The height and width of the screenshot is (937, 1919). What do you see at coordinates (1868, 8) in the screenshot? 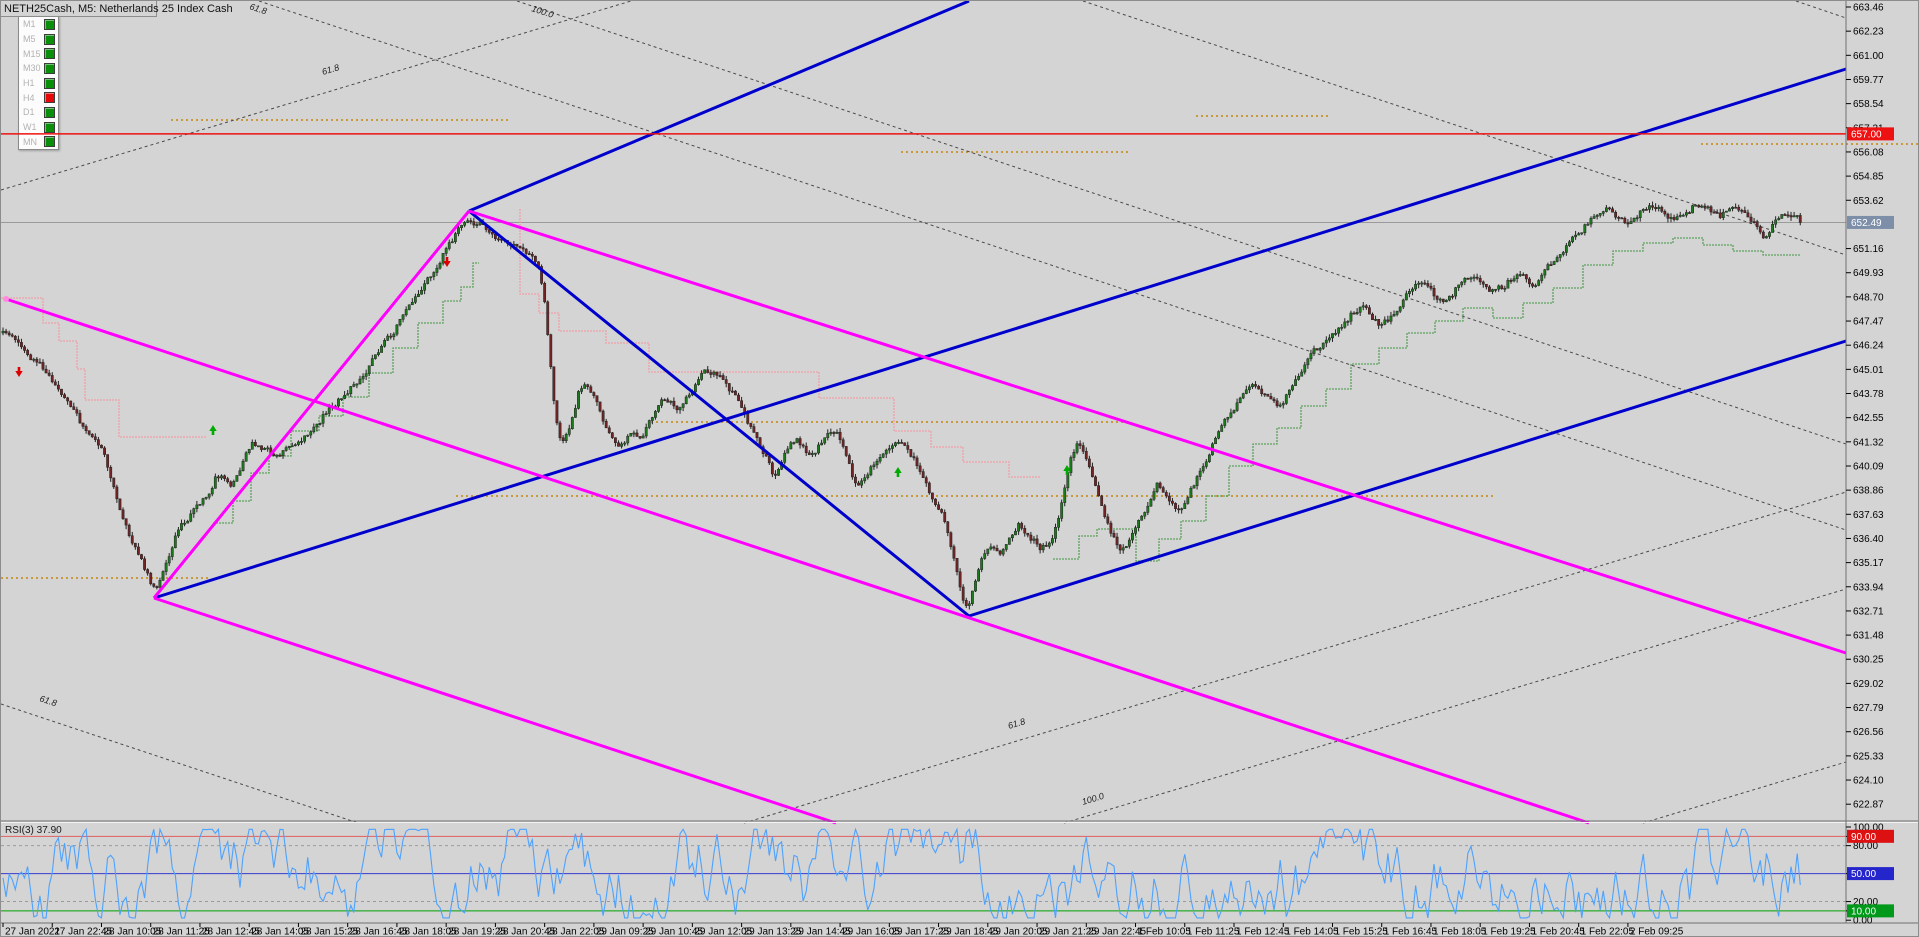
I see `price-tick-label: 663.46` at bounding box center [1868, 8].